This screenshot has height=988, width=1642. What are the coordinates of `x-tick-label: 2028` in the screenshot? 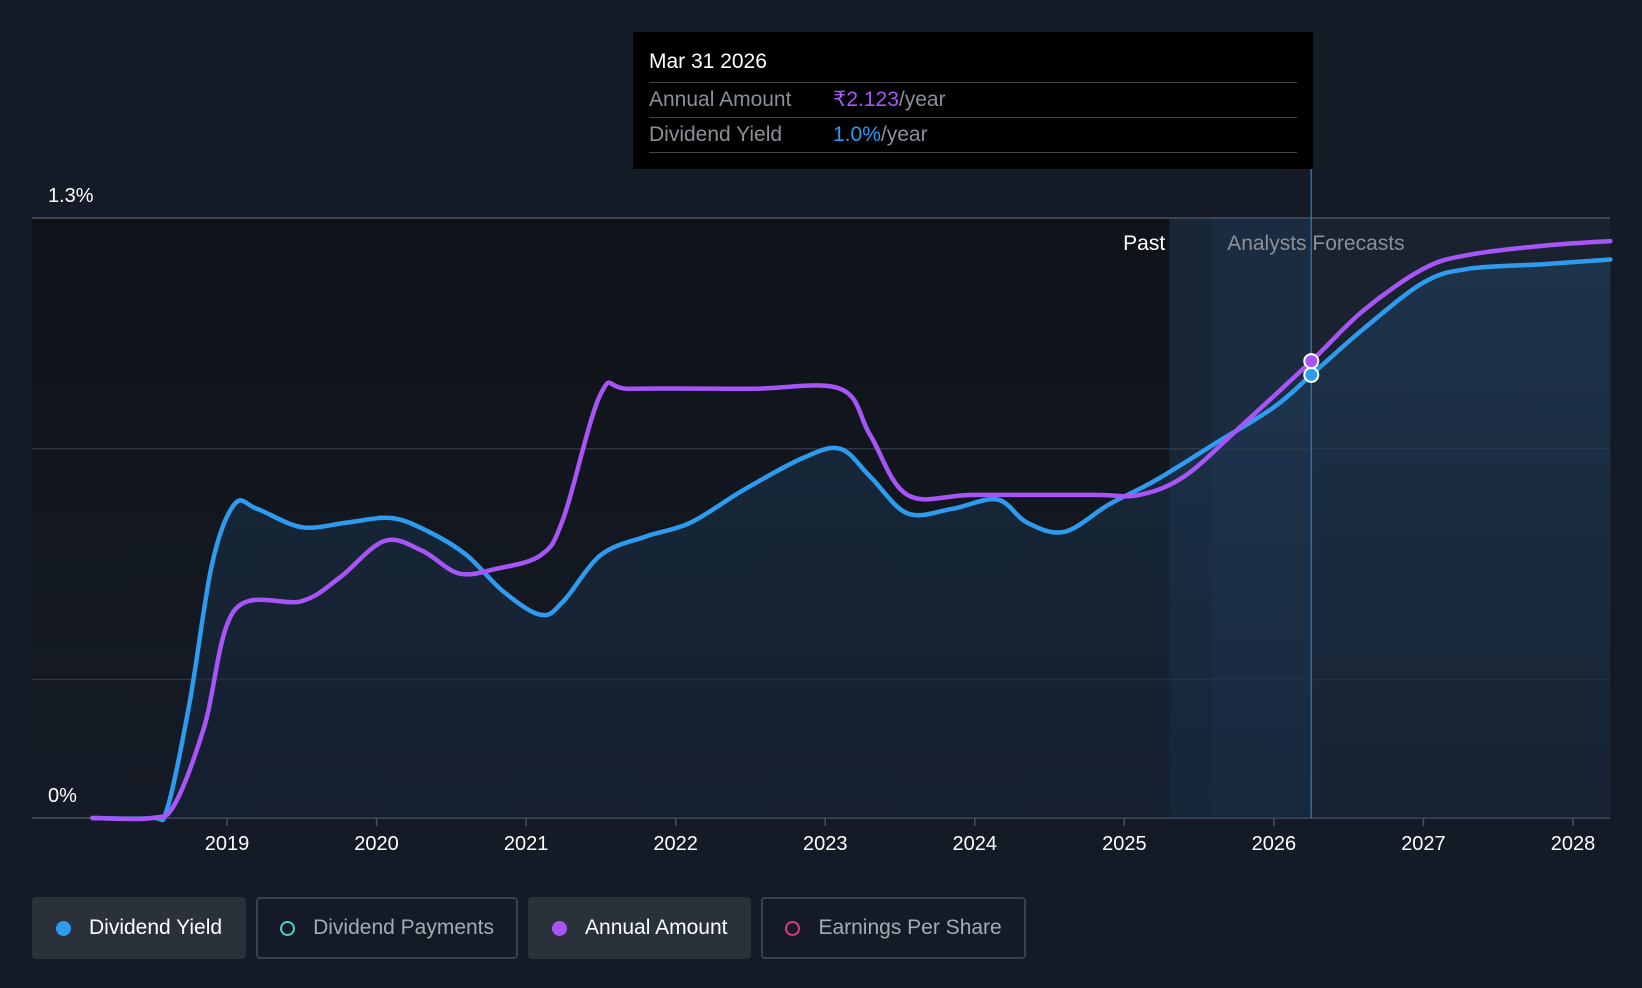 It's located at (1573, 844).